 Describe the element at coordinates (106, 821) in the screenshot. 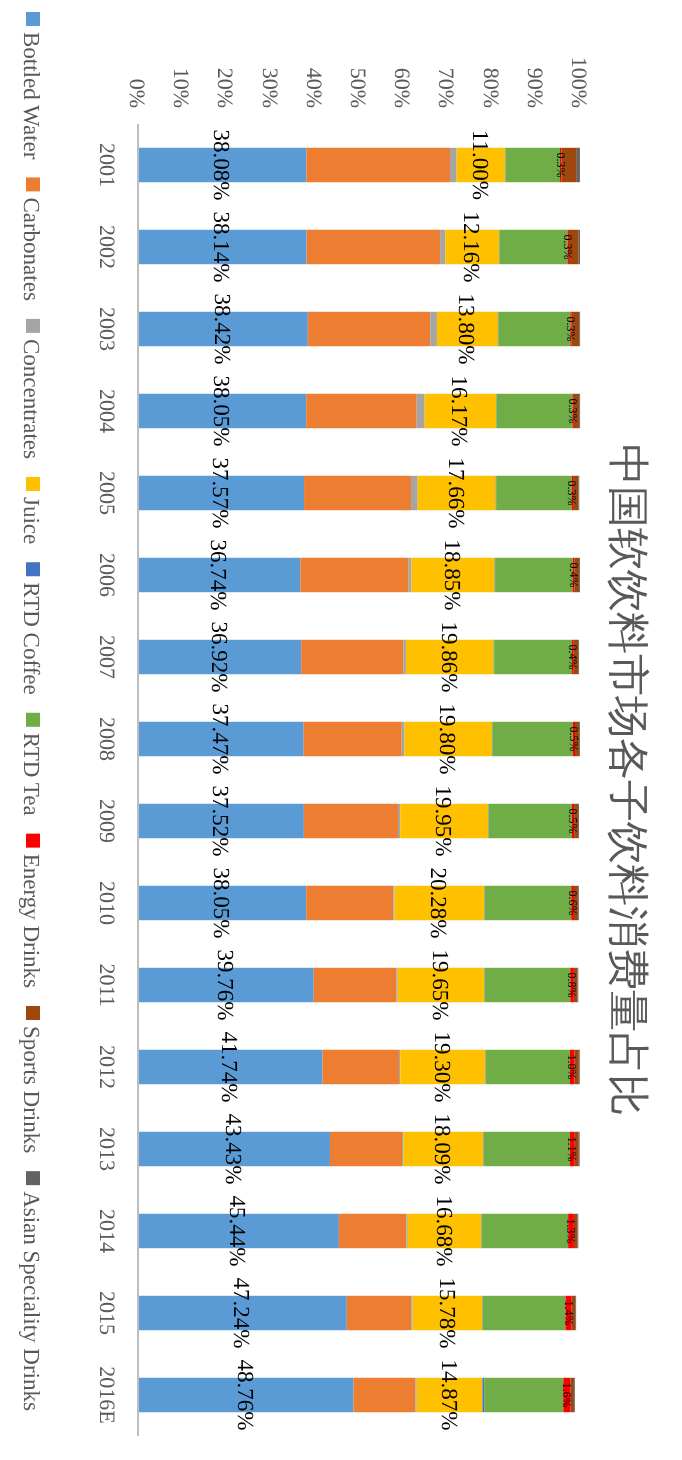

I see `y-tick-label: 2009` at that location.